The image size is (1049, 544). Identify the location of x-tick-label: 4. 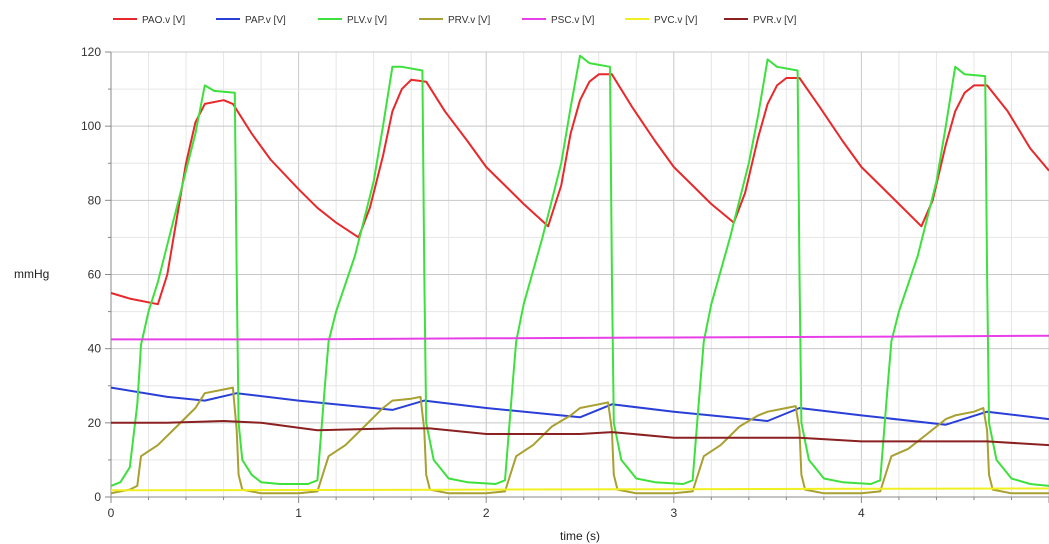
(861, 513).